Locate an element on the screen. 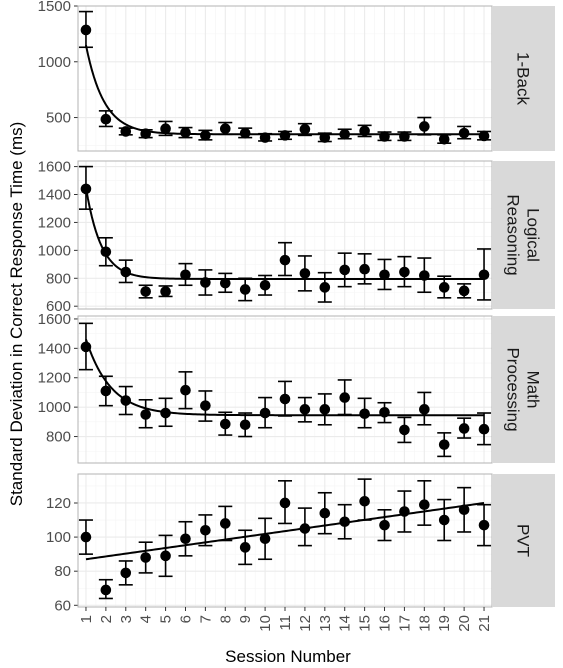 This screenshot has width=563, height=668. x-tick-label: 6 is located at coordinates (185, 619).